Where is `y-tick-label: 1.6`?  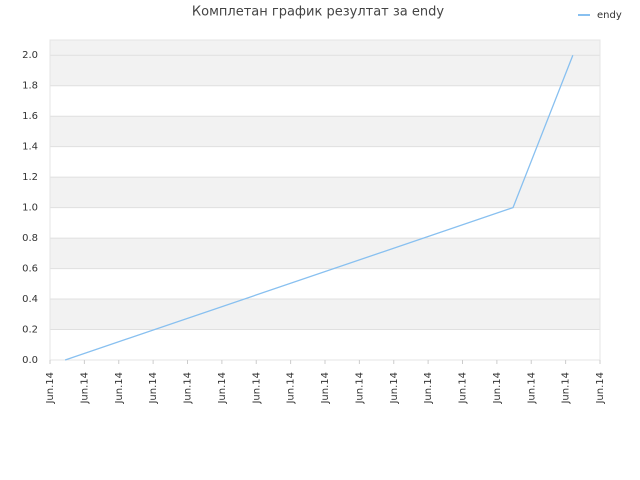 y-tick-label: 1.6 is located at coordinates (30, 116).